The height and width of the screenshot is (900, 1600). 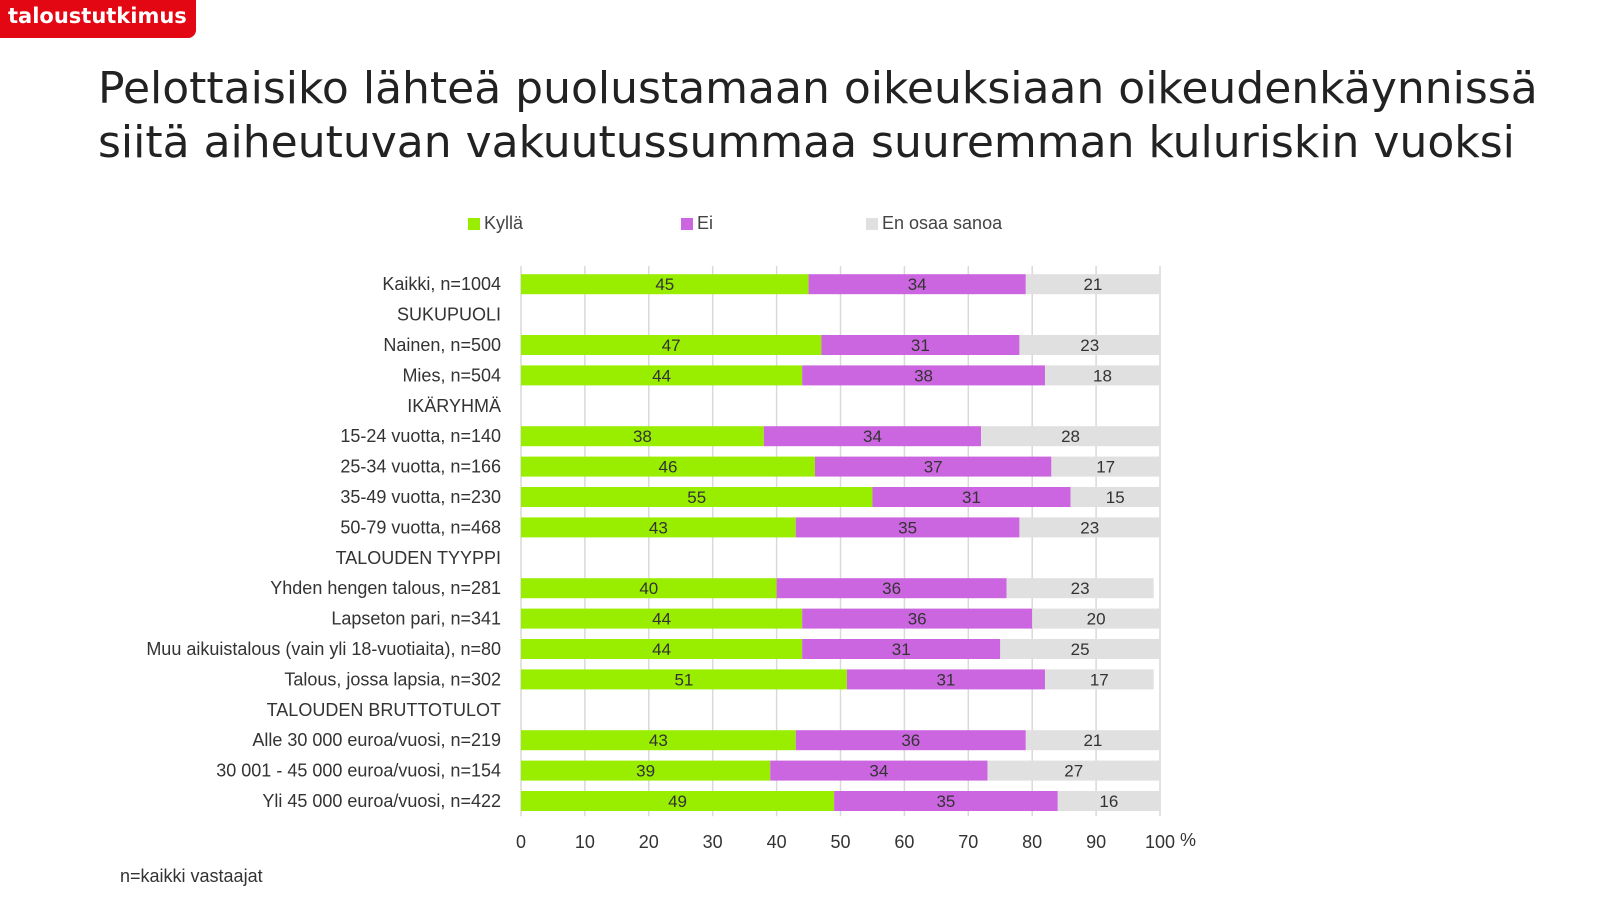 I want to click on category-label: IKÄRYHMÄ, so click(x=454, y=406).